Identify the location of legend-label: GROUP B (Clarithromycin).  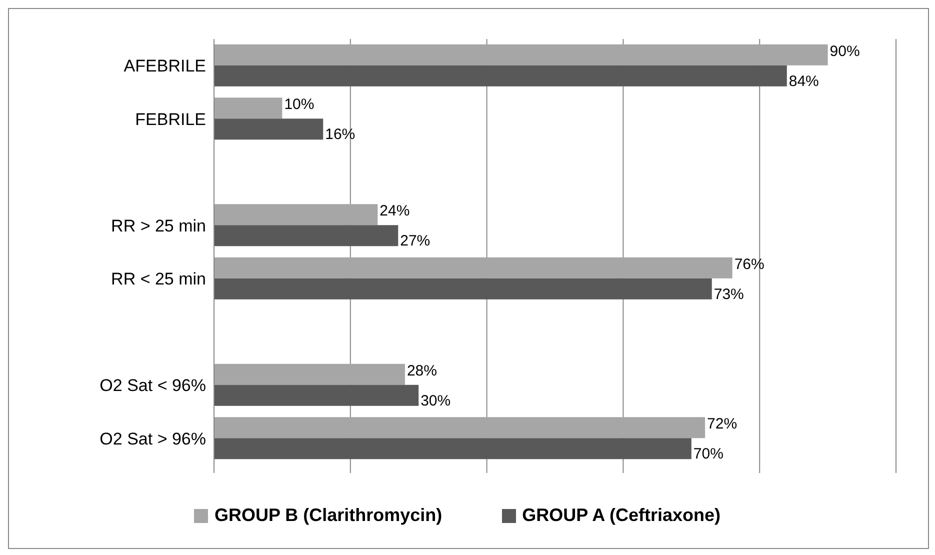
(327, 515).